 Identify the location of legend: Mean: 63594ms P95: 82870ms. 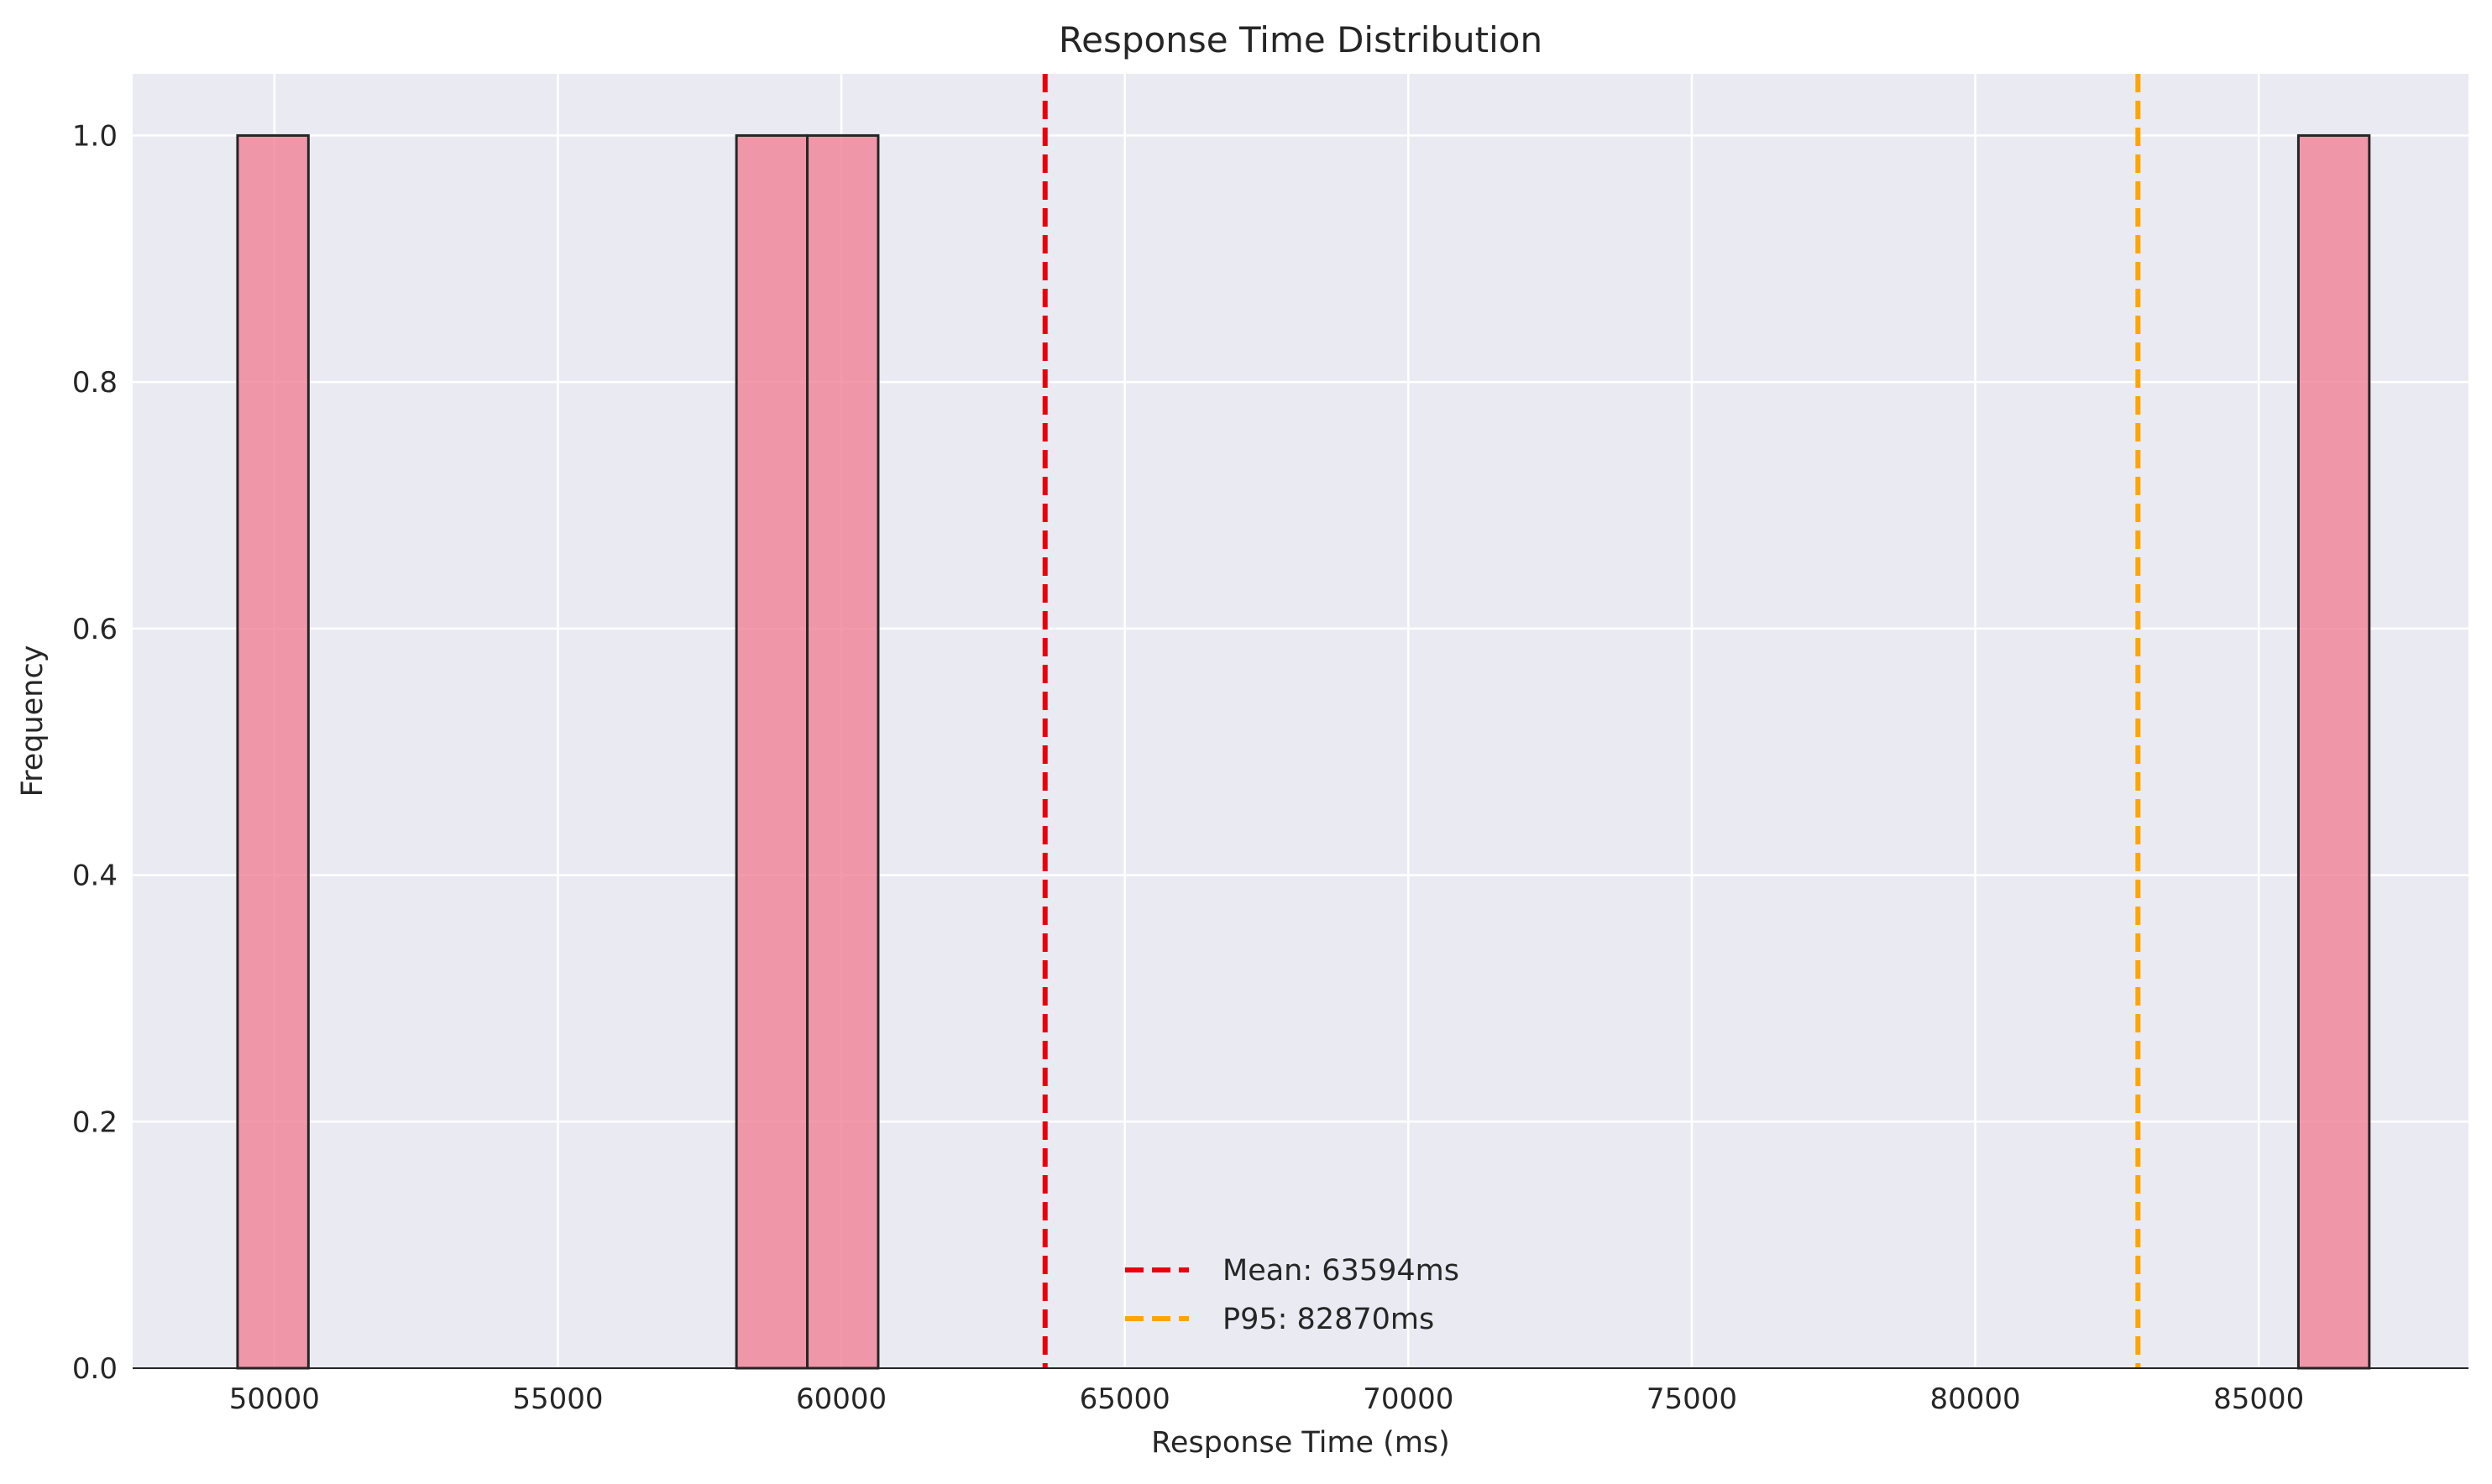
(1292, 1295).